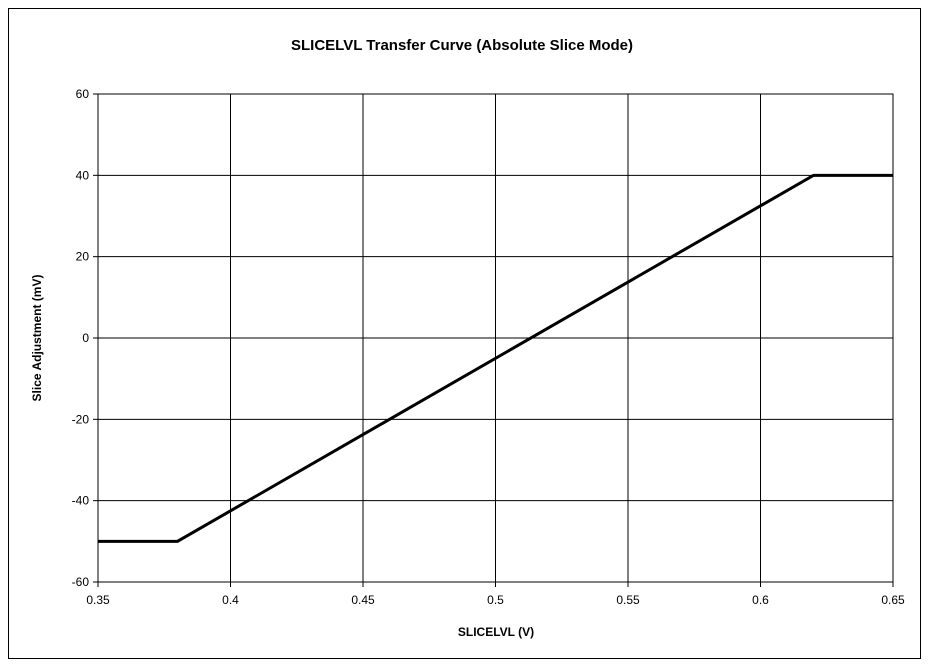  Describe the element at coordinates (83, 257) in the screenshot. I see `y-tick-label: 20` at that location.